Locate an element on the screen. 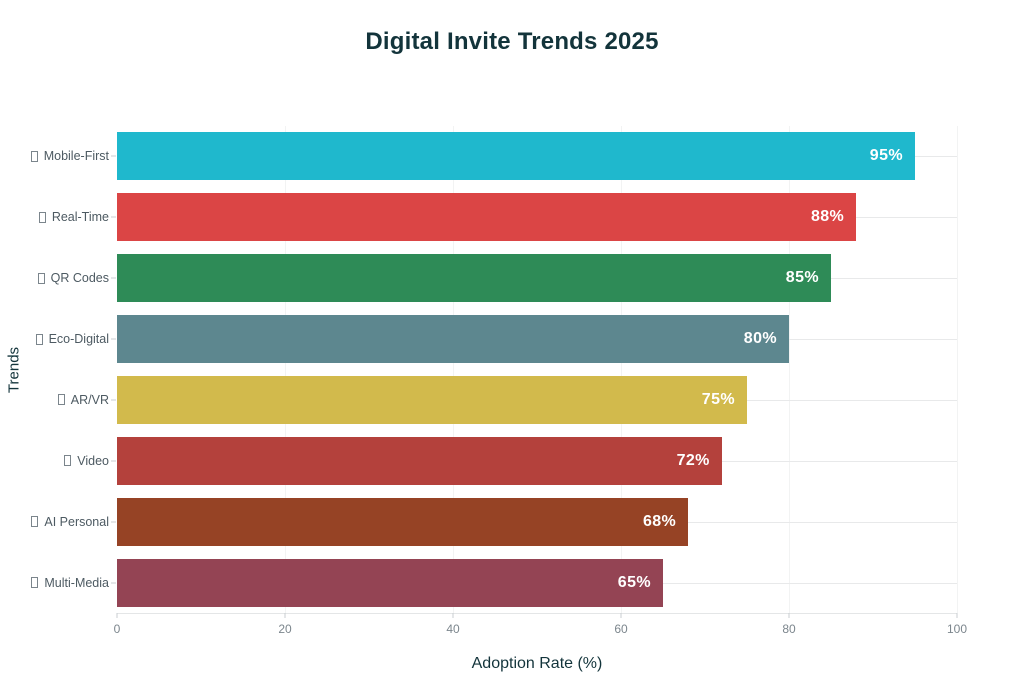 The width and height of the screenshot is (1024, 683). category-label-qr-codes: QR Codes is located at coordinates (73, 278).